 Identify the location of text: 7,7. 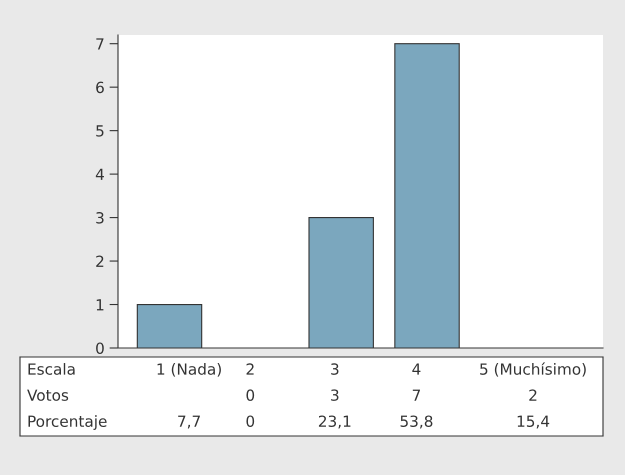
(189, 422).